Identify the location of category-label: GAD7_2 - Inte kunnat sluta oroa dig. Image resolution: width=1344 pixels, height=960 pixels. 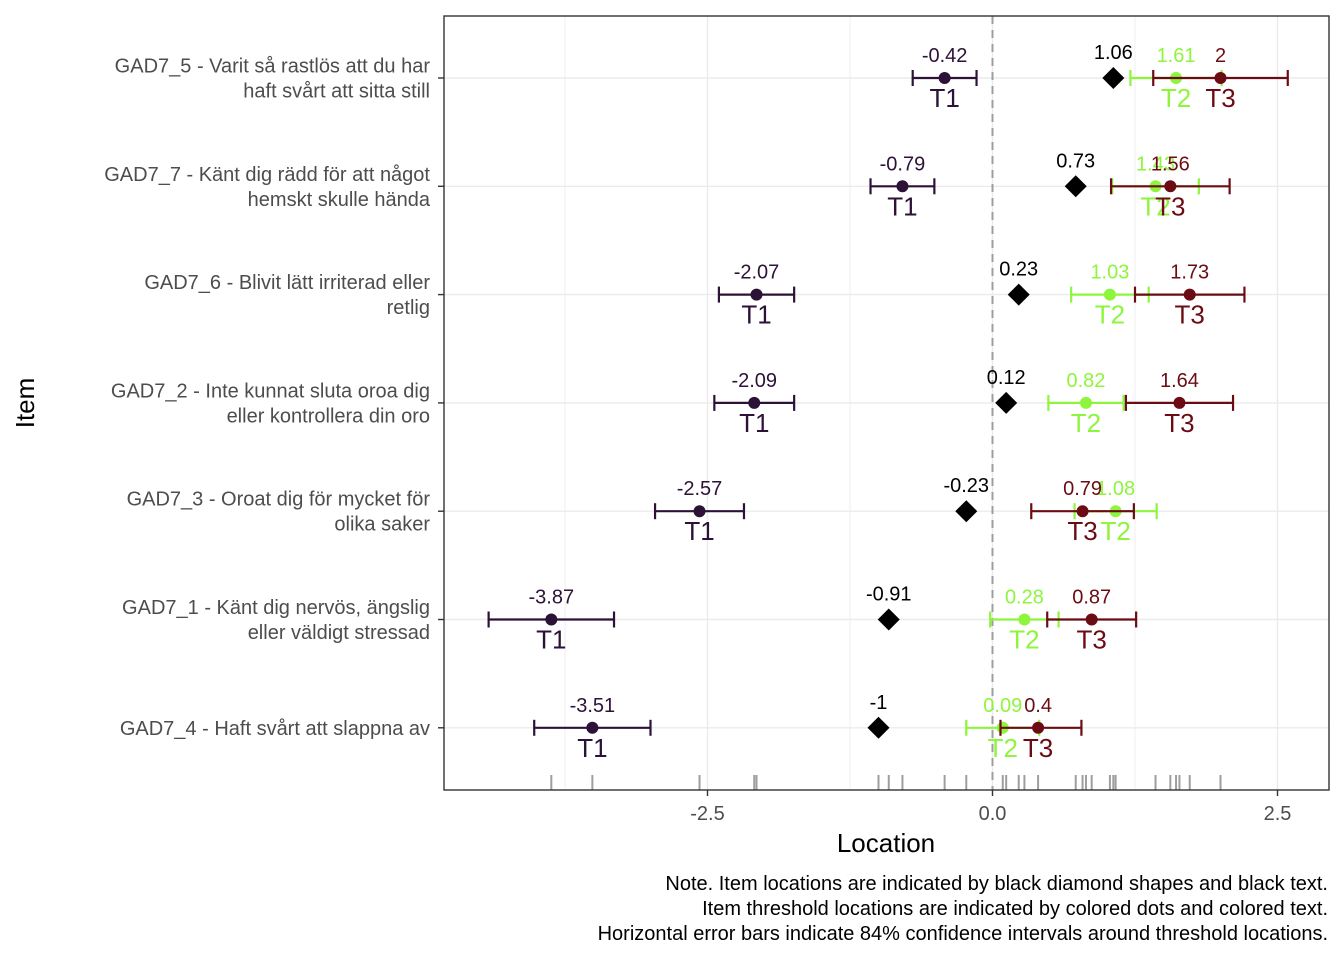
(270, 391).